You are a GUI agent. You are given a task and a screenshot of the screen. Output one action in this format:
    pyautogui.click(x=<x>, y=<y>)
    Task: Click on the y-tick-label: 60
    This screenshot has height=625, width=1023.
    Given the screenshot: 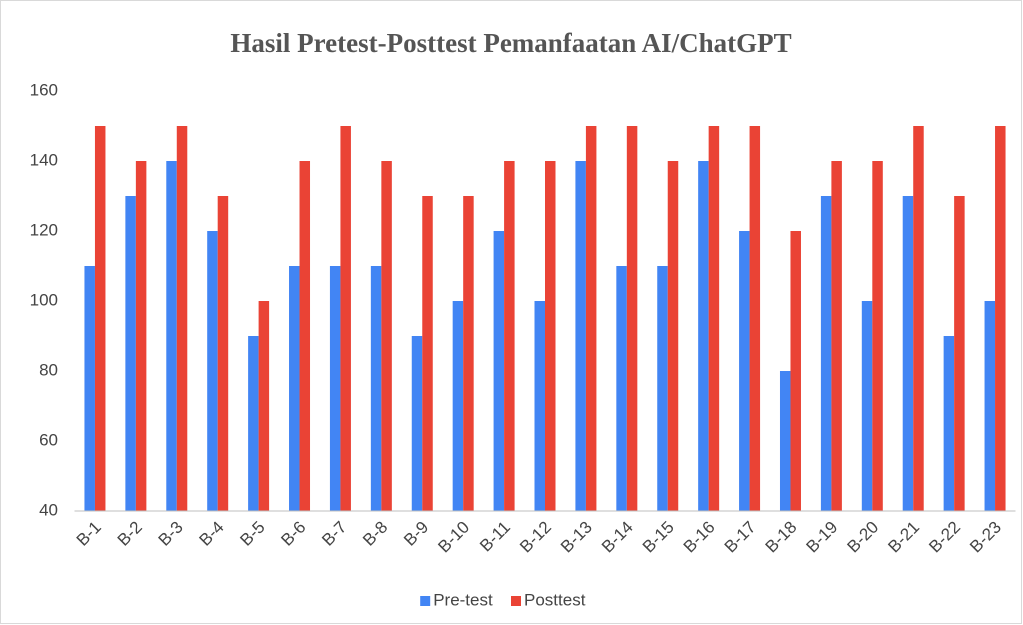 What is the action you would take?
    pyautogui.click(x=48, y=439)
    